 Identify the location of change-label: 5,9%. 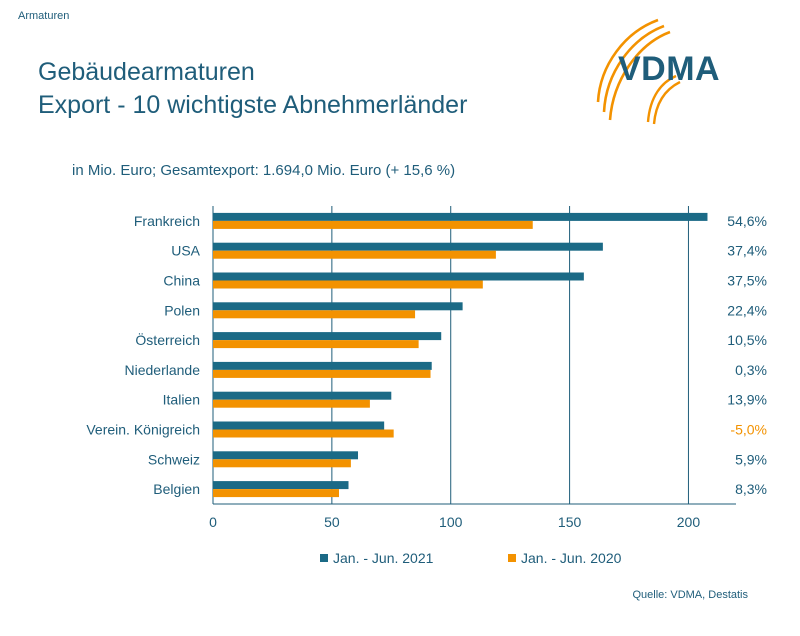
(751, 459).